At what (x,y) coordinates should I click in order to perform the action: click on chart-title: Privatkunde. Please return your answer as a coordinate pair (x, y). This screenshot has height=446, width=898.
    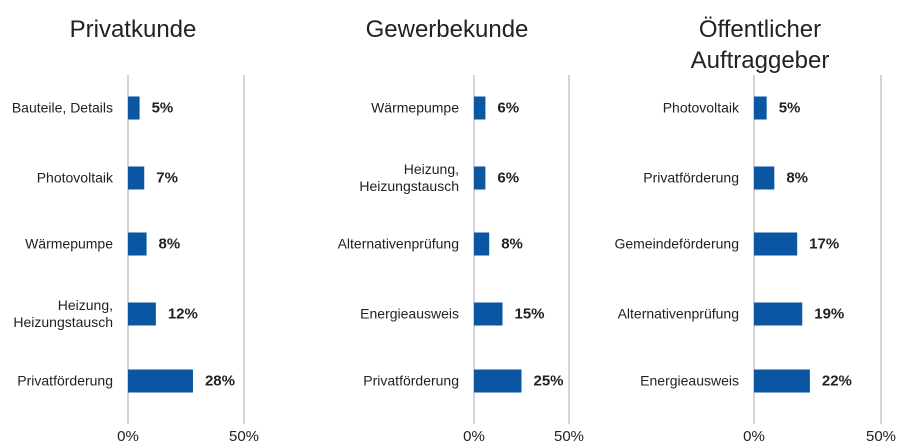
    Looking at the image, I should click on (133, 29).